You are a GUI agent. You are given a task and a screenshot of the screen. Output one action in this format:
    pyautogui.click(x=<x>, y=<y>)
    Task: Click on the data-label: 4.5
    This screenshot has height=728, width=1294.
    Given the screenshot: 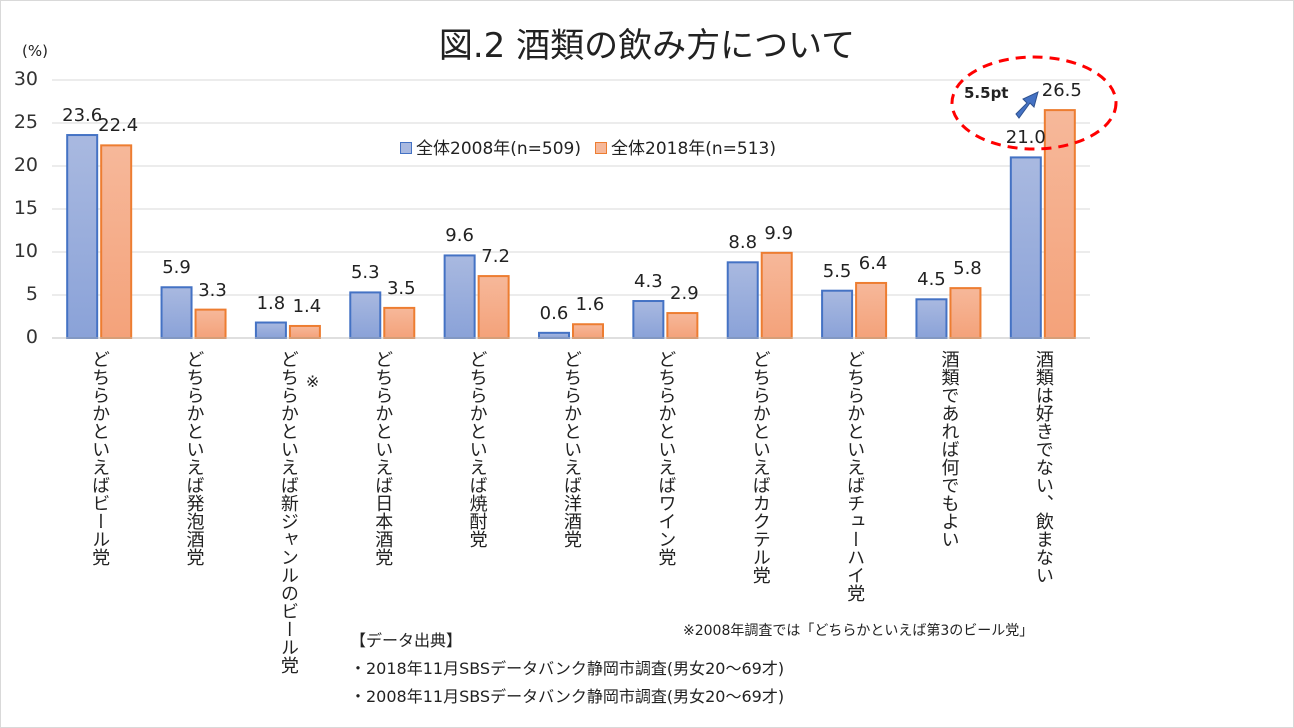 What is the action you would take?
    pyautogui.click(x=931, y=280)
    